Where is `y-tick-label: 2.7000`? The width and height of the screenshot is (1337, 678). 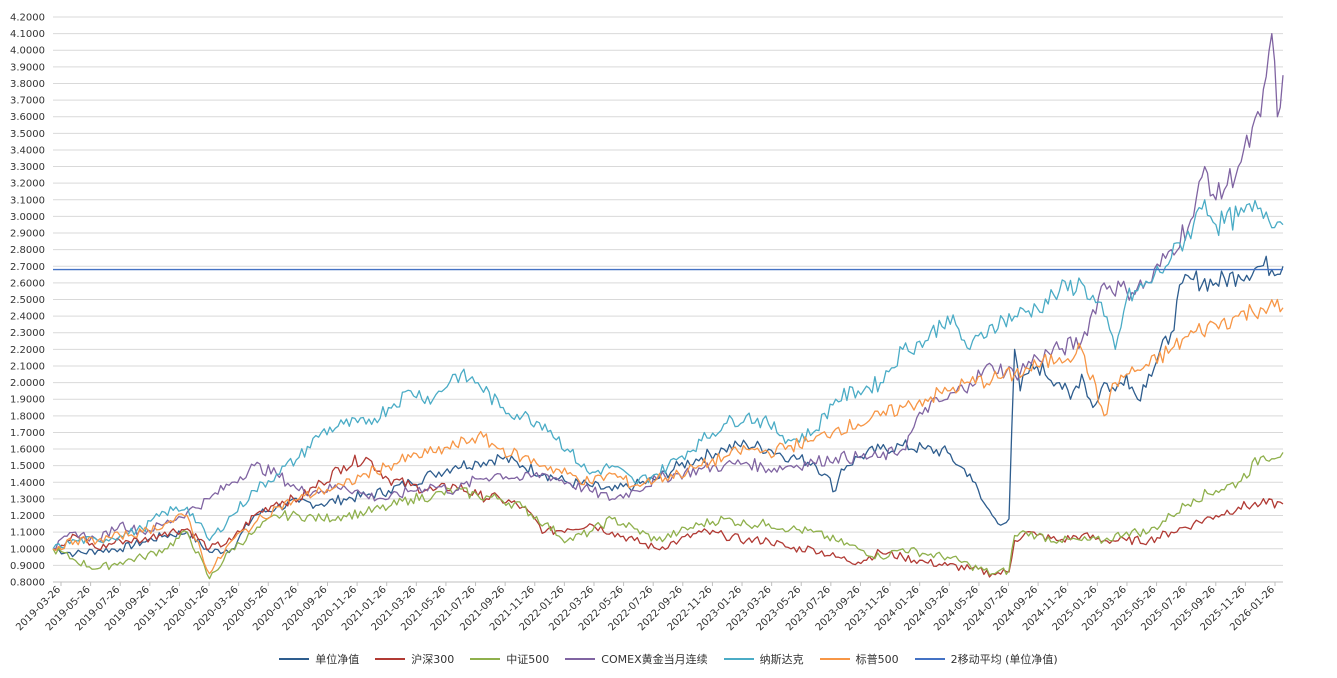 y-tick-label: 2.7000 is located at coordinates (27, 267).